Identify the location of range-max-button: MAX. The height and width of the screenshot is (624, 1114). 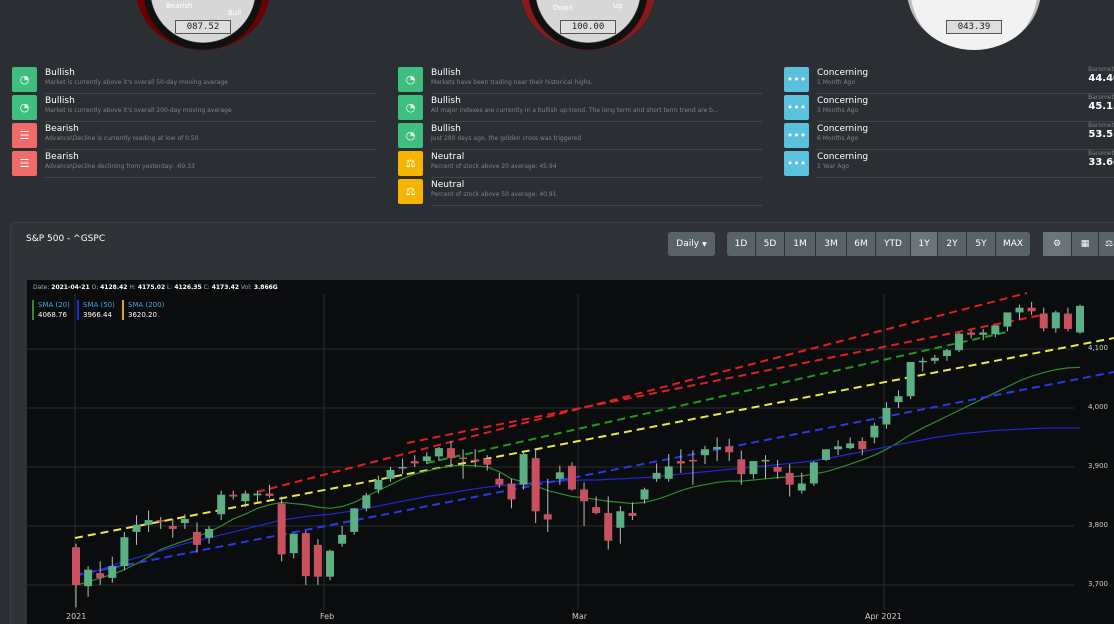
(1013, 244).